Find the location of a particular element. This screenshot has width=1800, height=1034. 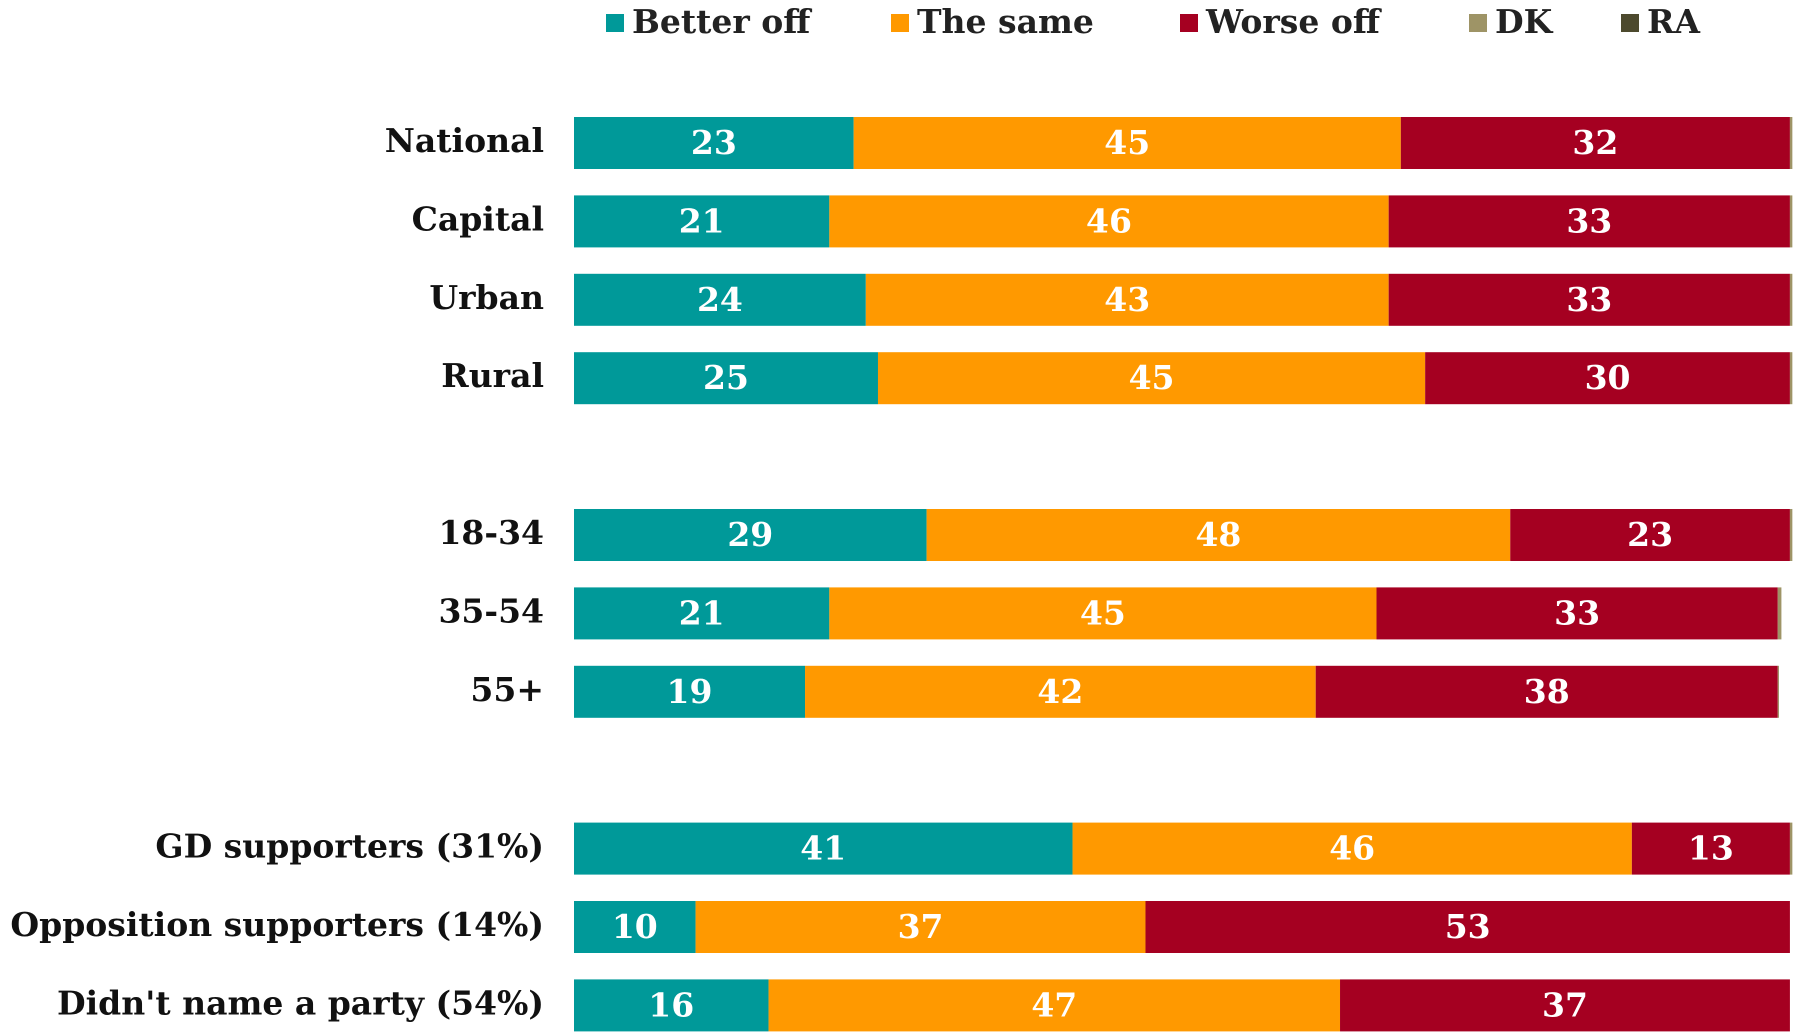

data-label: 32 is located at coordinates (1595, 142).